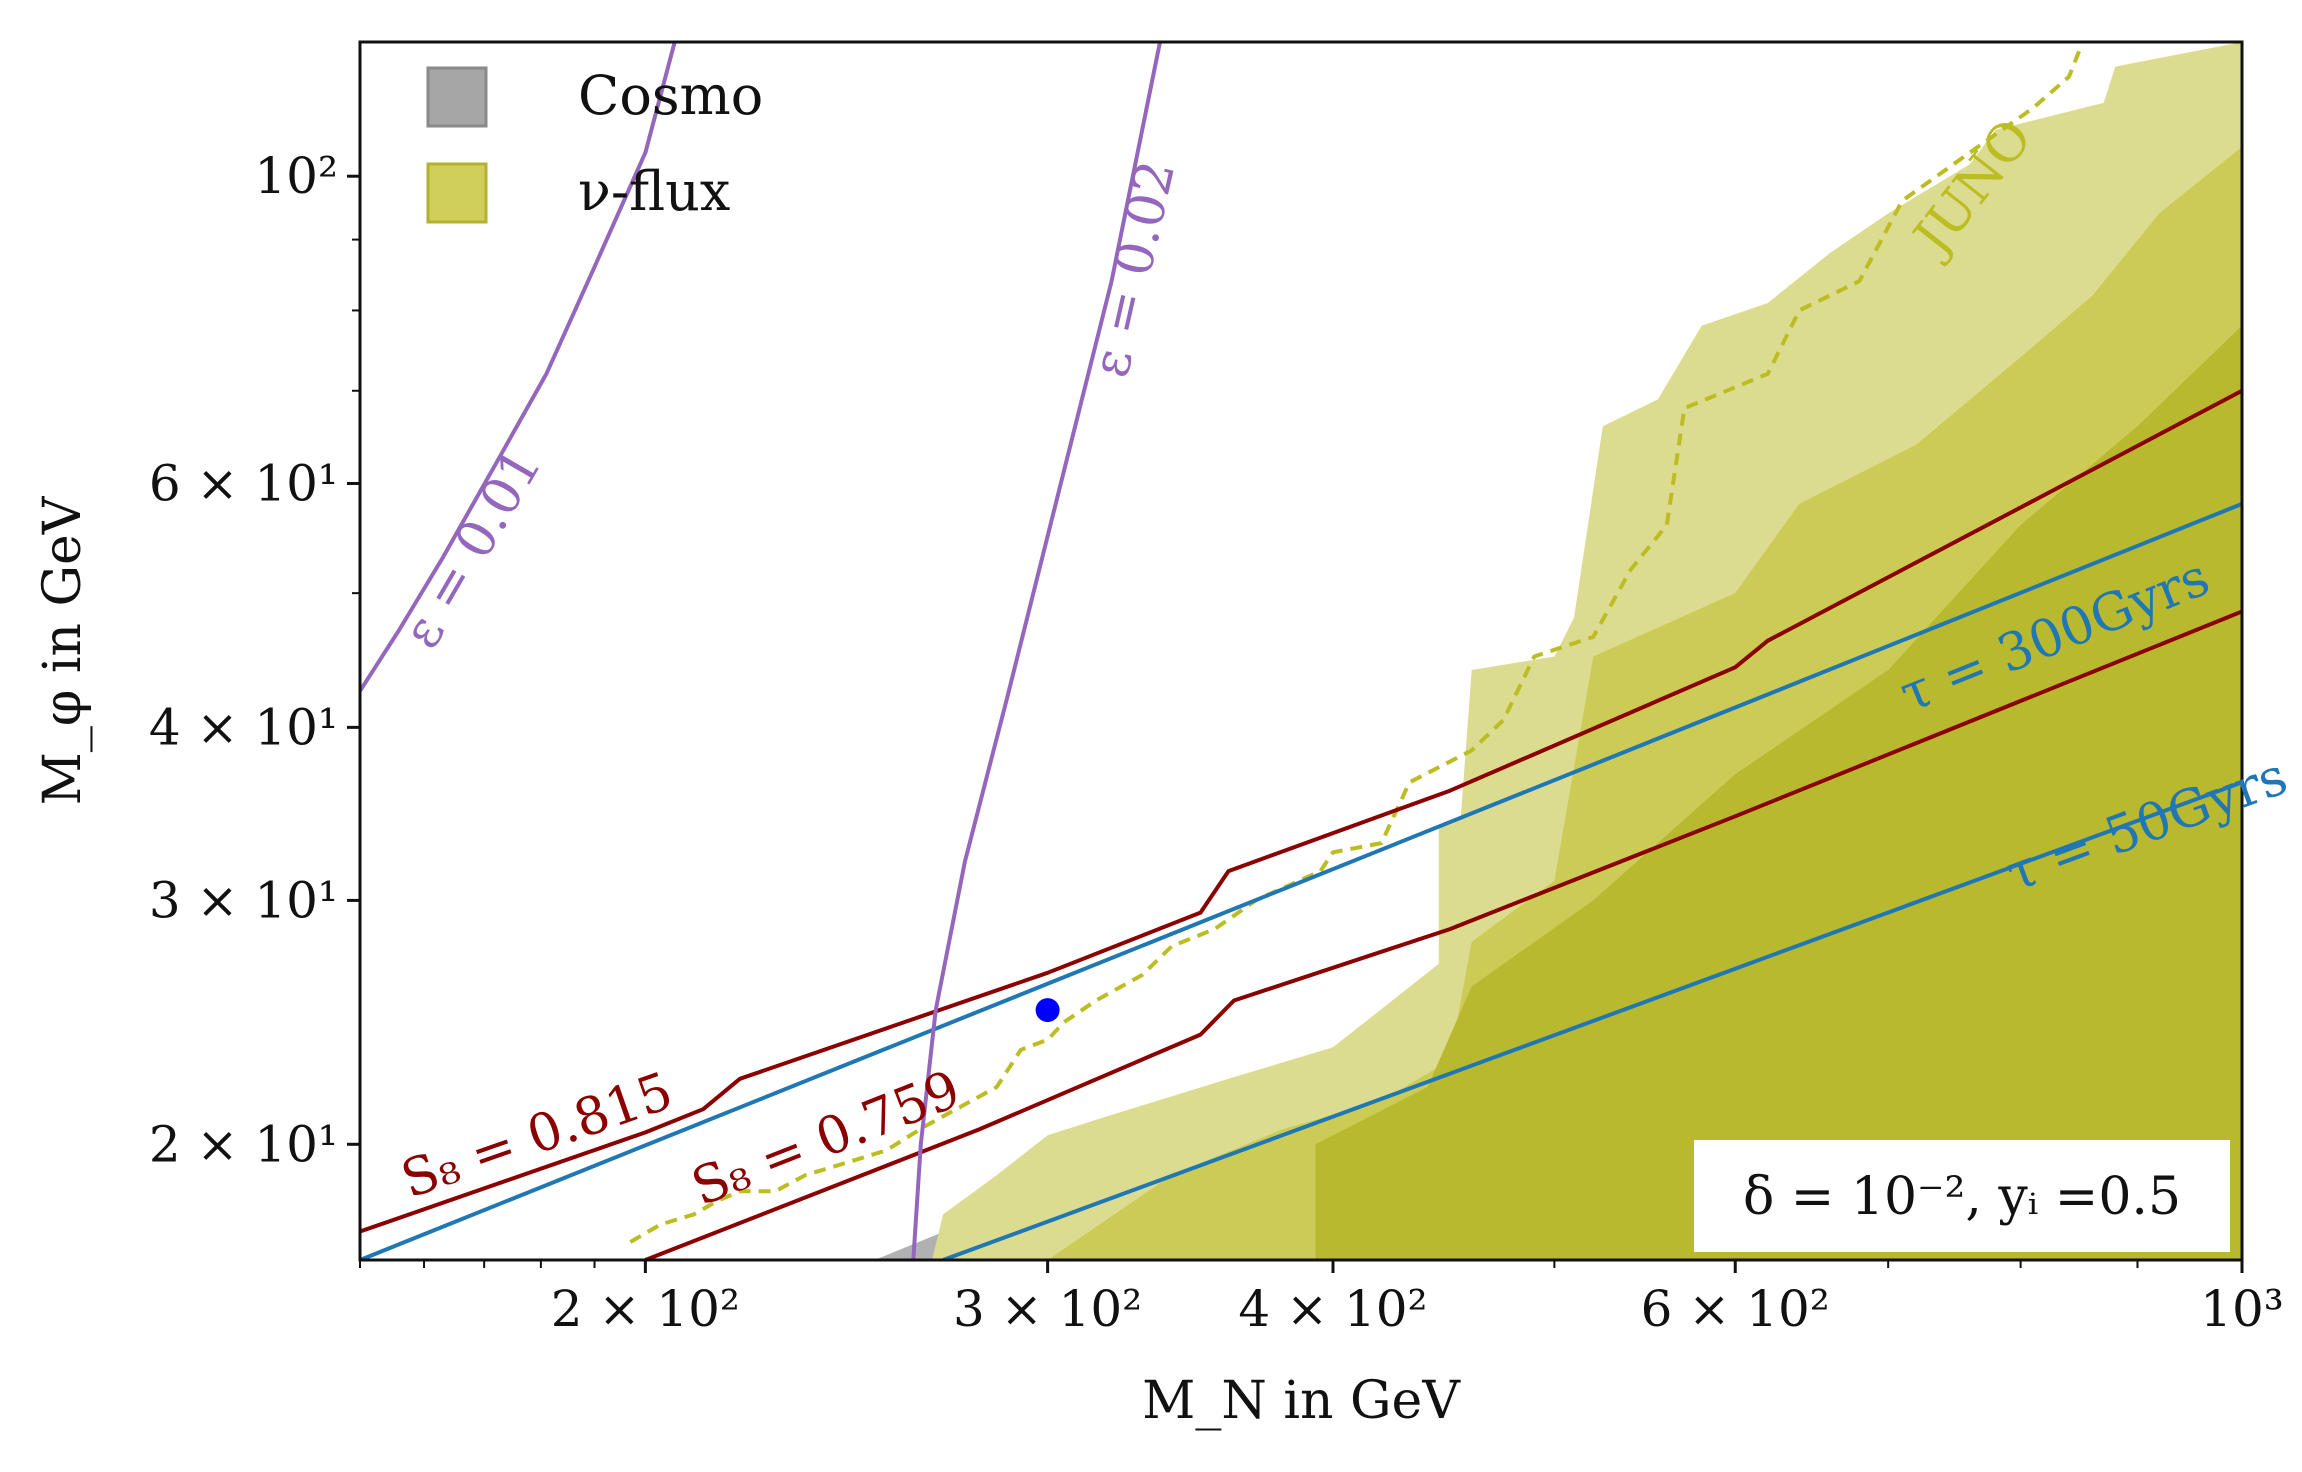 This screenshot has width=2302, height=1472. What do you see at coordinates (1735, 1309) in the screenshot?
I see `x-tick-label: 6 × 10²` at bounding box center [1735, 1309].